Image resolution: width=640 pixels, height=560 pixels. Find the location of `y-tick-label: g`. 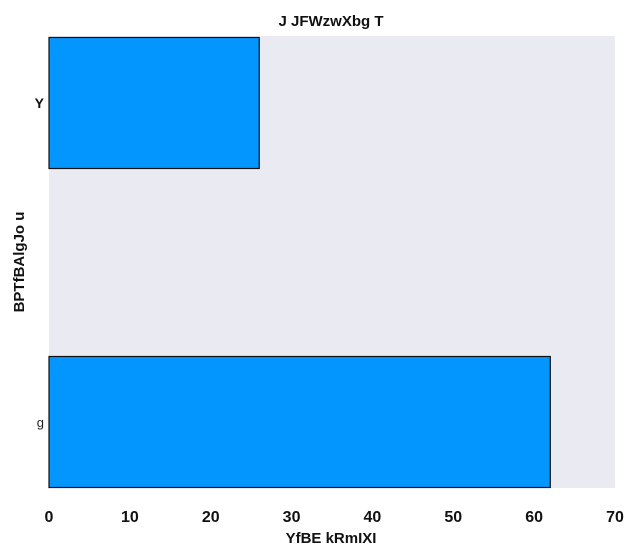

y-tick-label: g is located at coordinates (40, 422).